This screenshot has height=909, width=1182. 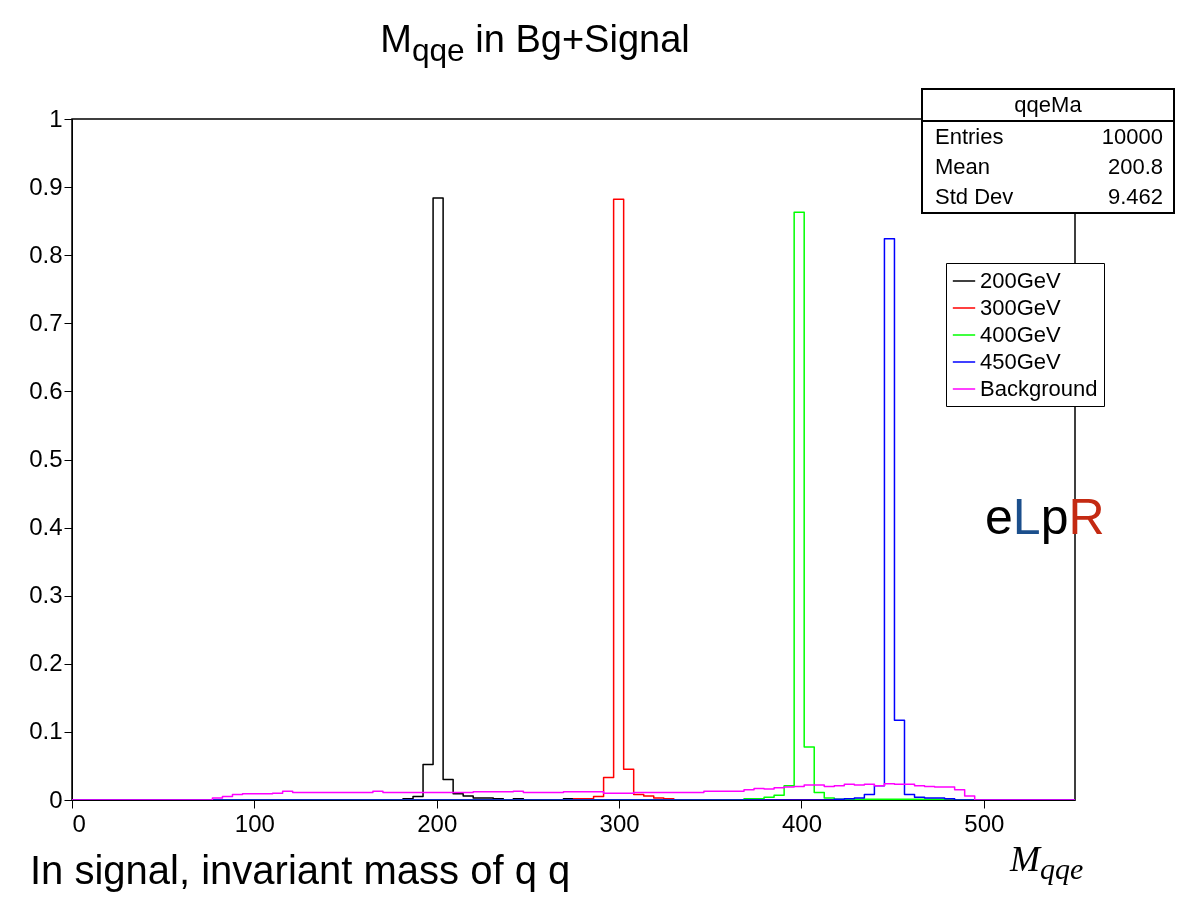 What do you see at coordinates (79, 823) in the screenshot?
I see `x-tick-label: 0` at bounding box center [79, 823].